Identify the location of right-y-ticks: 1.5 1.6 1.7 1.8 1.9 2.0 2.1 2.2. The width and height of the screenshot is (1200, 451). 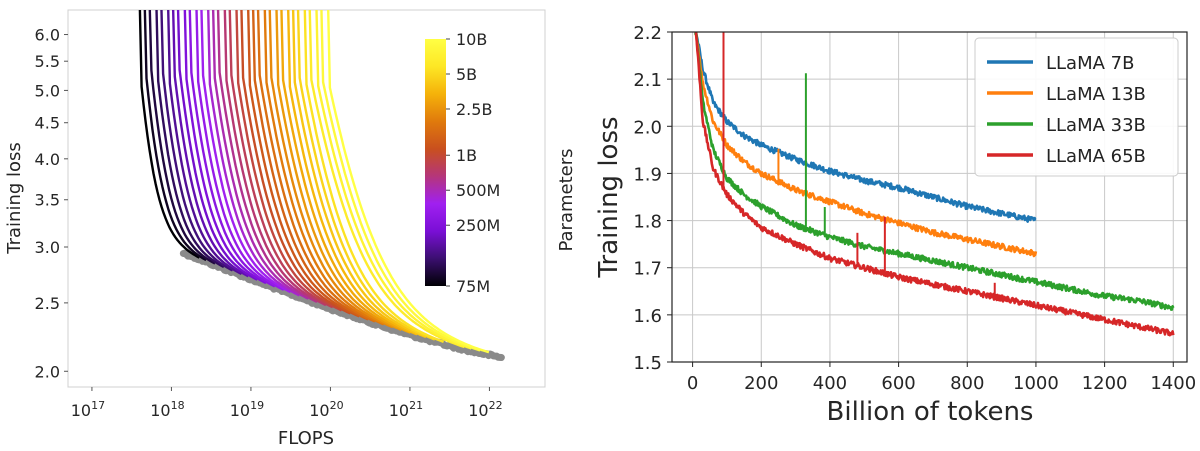
(652, 198).